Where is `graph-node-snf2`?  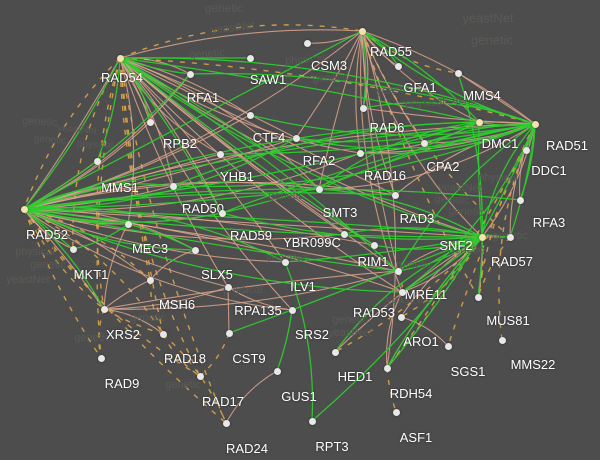 graph-node-snf2 is located at coordinates (482, 237).